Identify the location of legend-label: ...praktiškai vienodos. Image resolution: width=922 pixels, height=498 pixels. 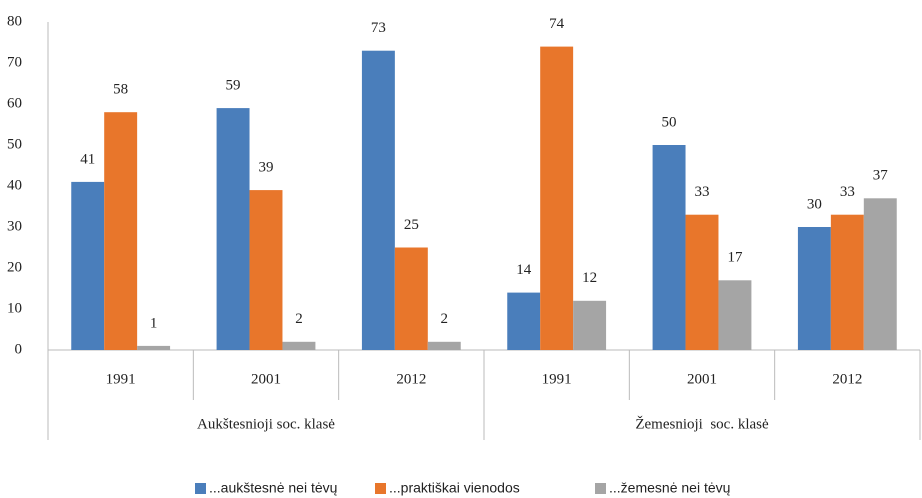
(454, 488).